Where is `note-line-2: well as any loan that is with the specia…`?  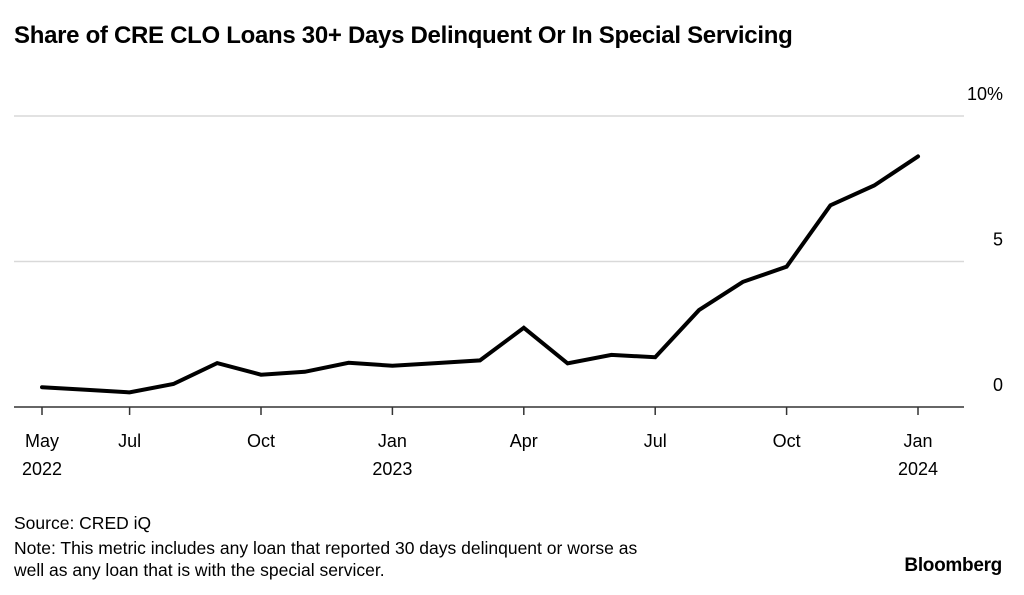
note-line-2: well as any loan that is with the specia… is located at coordinates (199, 570).